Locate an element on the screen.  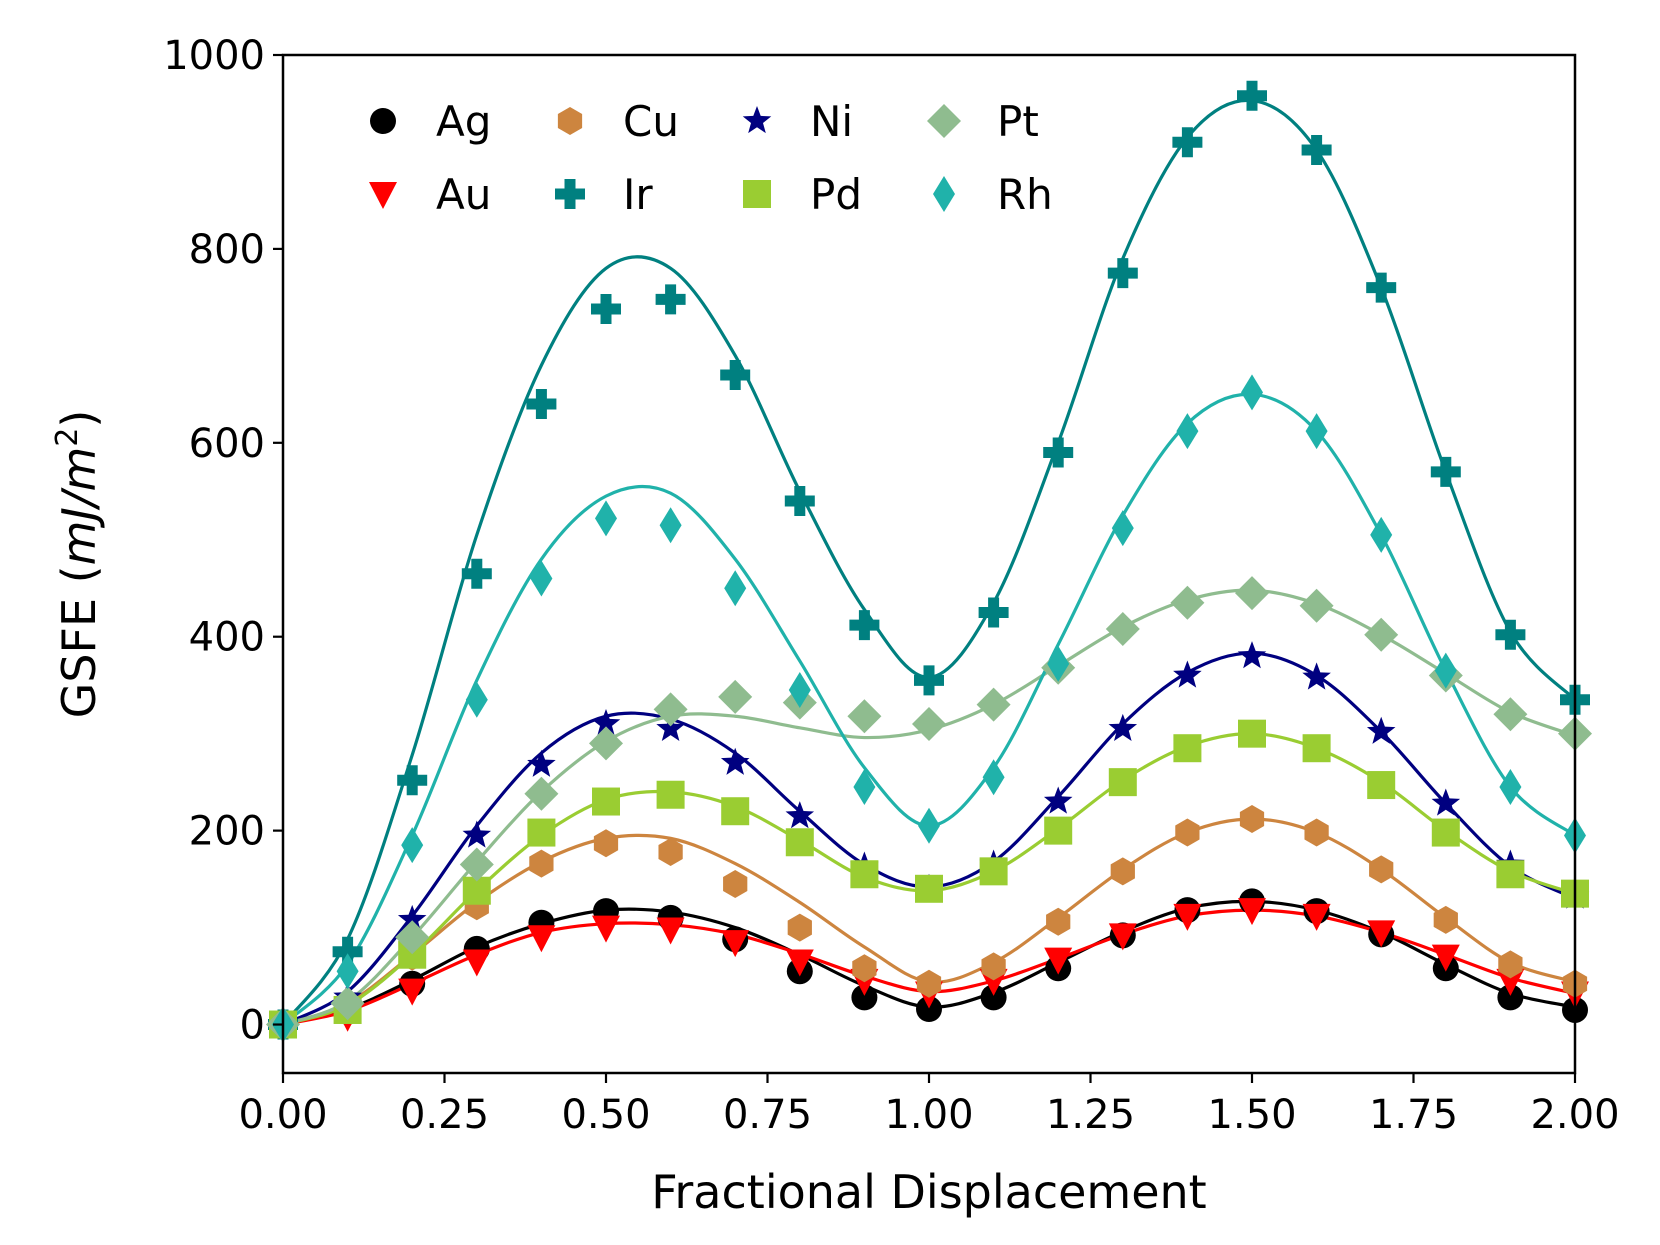
x-tick-label: 0.50 is located at coordinates (605, 1115).